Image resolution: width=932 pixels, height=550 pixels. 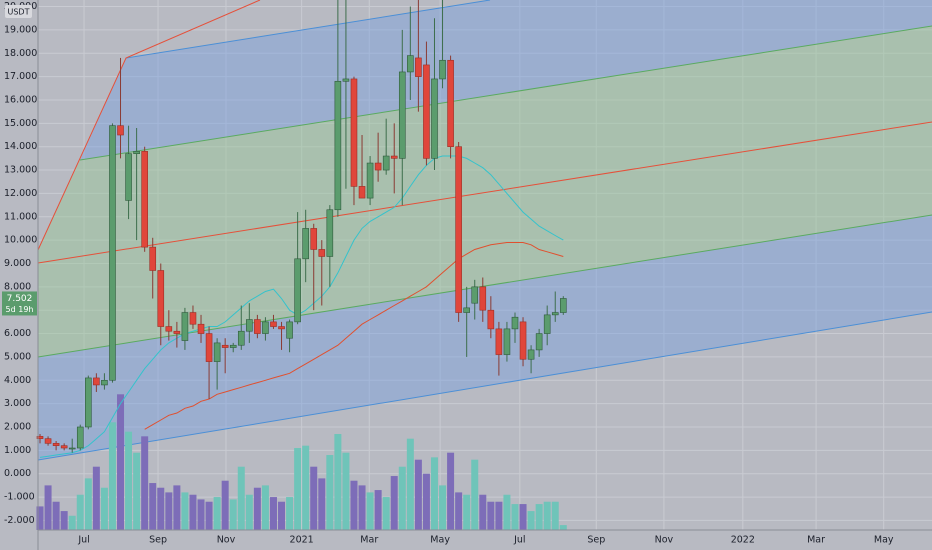 What do you see at coordinates (20, 240) in the screenshot?
I see `y-tick-label: 10.000` at bounding box center [20, 240].